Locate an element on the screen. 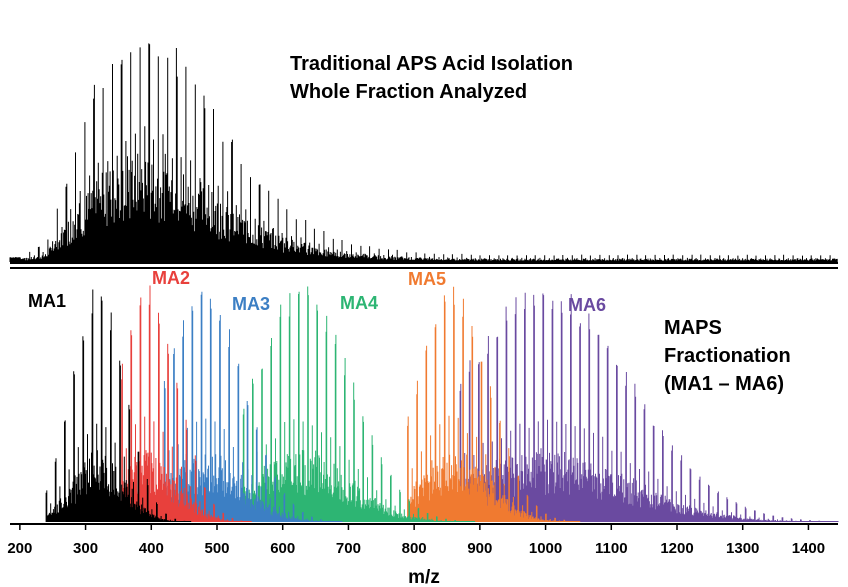 The image size is (848, 587). legend-label-ma6: MA6 is located at coordinates (587, 305).